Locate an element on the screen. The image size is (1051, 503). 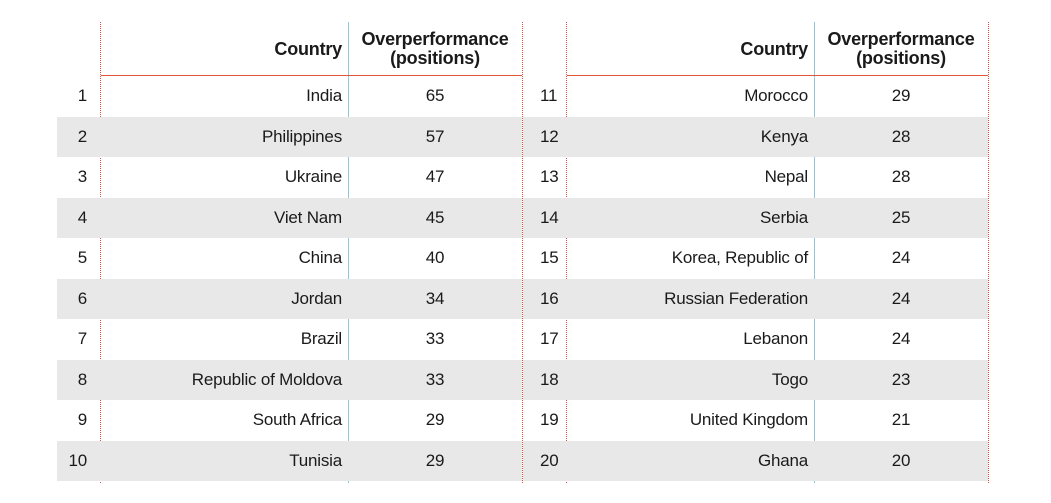
country-cell: Lebanon is located at coordinates (775, 339).